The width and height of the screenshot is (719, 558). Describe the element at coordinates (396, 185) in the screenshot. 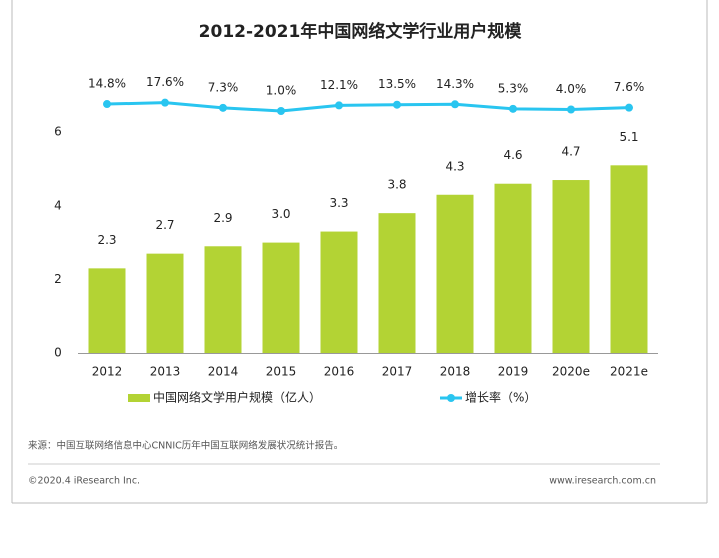

I see `bar-label: 3.8` at that location.